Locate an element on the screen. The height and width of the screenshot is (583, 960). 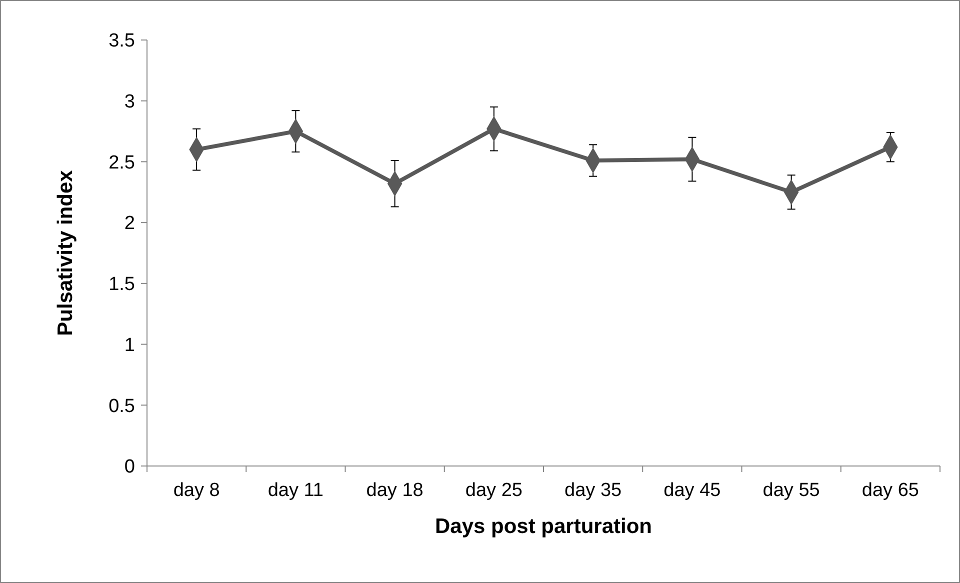
y-tick-label: 3 is located at coordinates (129, 102).